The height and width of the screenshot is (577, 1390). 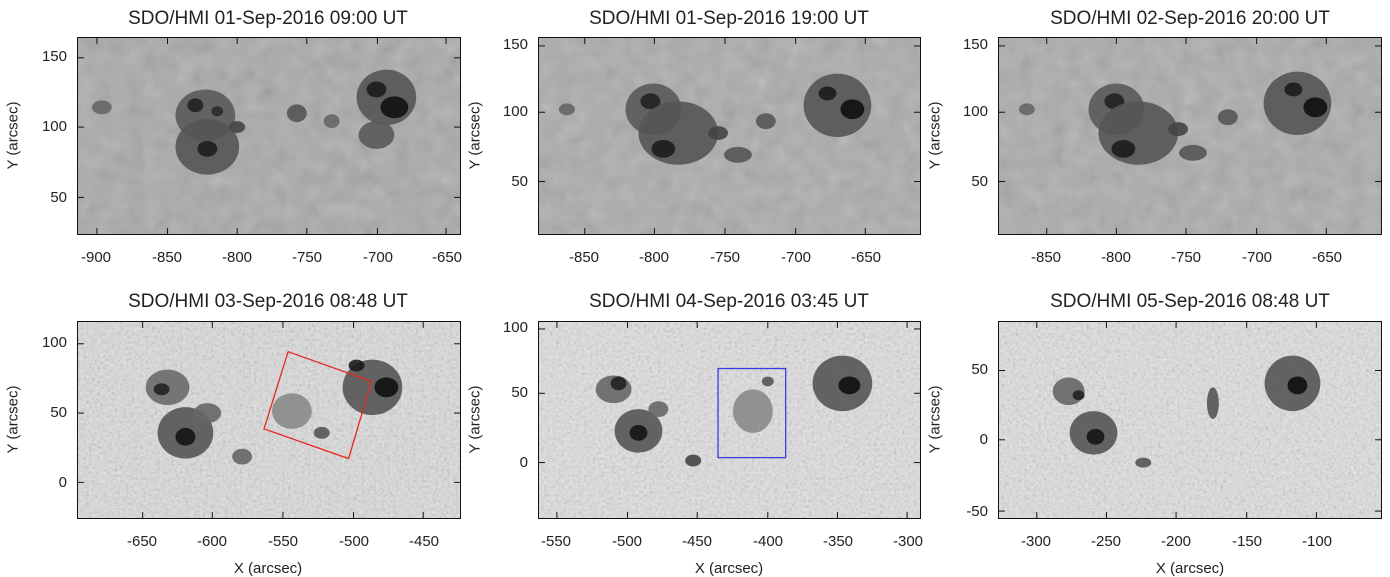 I want to click on y-tick-label: -50, so click(x=977, y=511).